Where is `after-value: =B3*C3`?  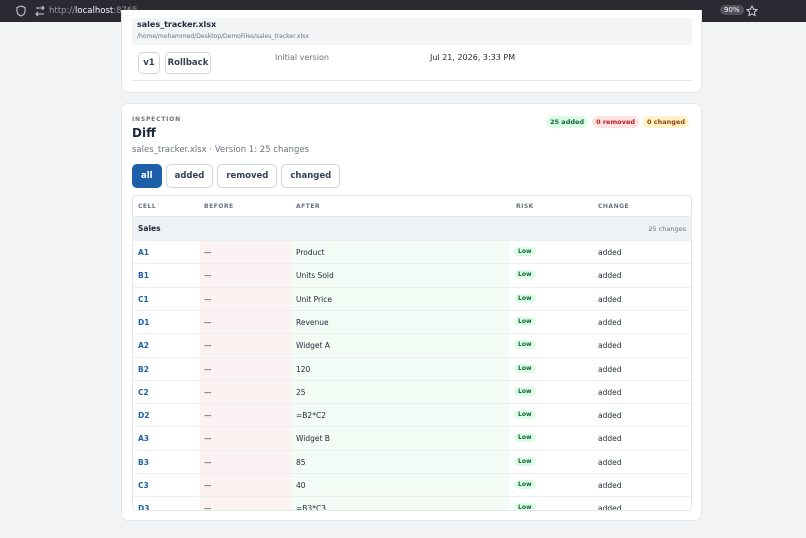 after-value: =B3*C3 is located at coordinates (311, 507).